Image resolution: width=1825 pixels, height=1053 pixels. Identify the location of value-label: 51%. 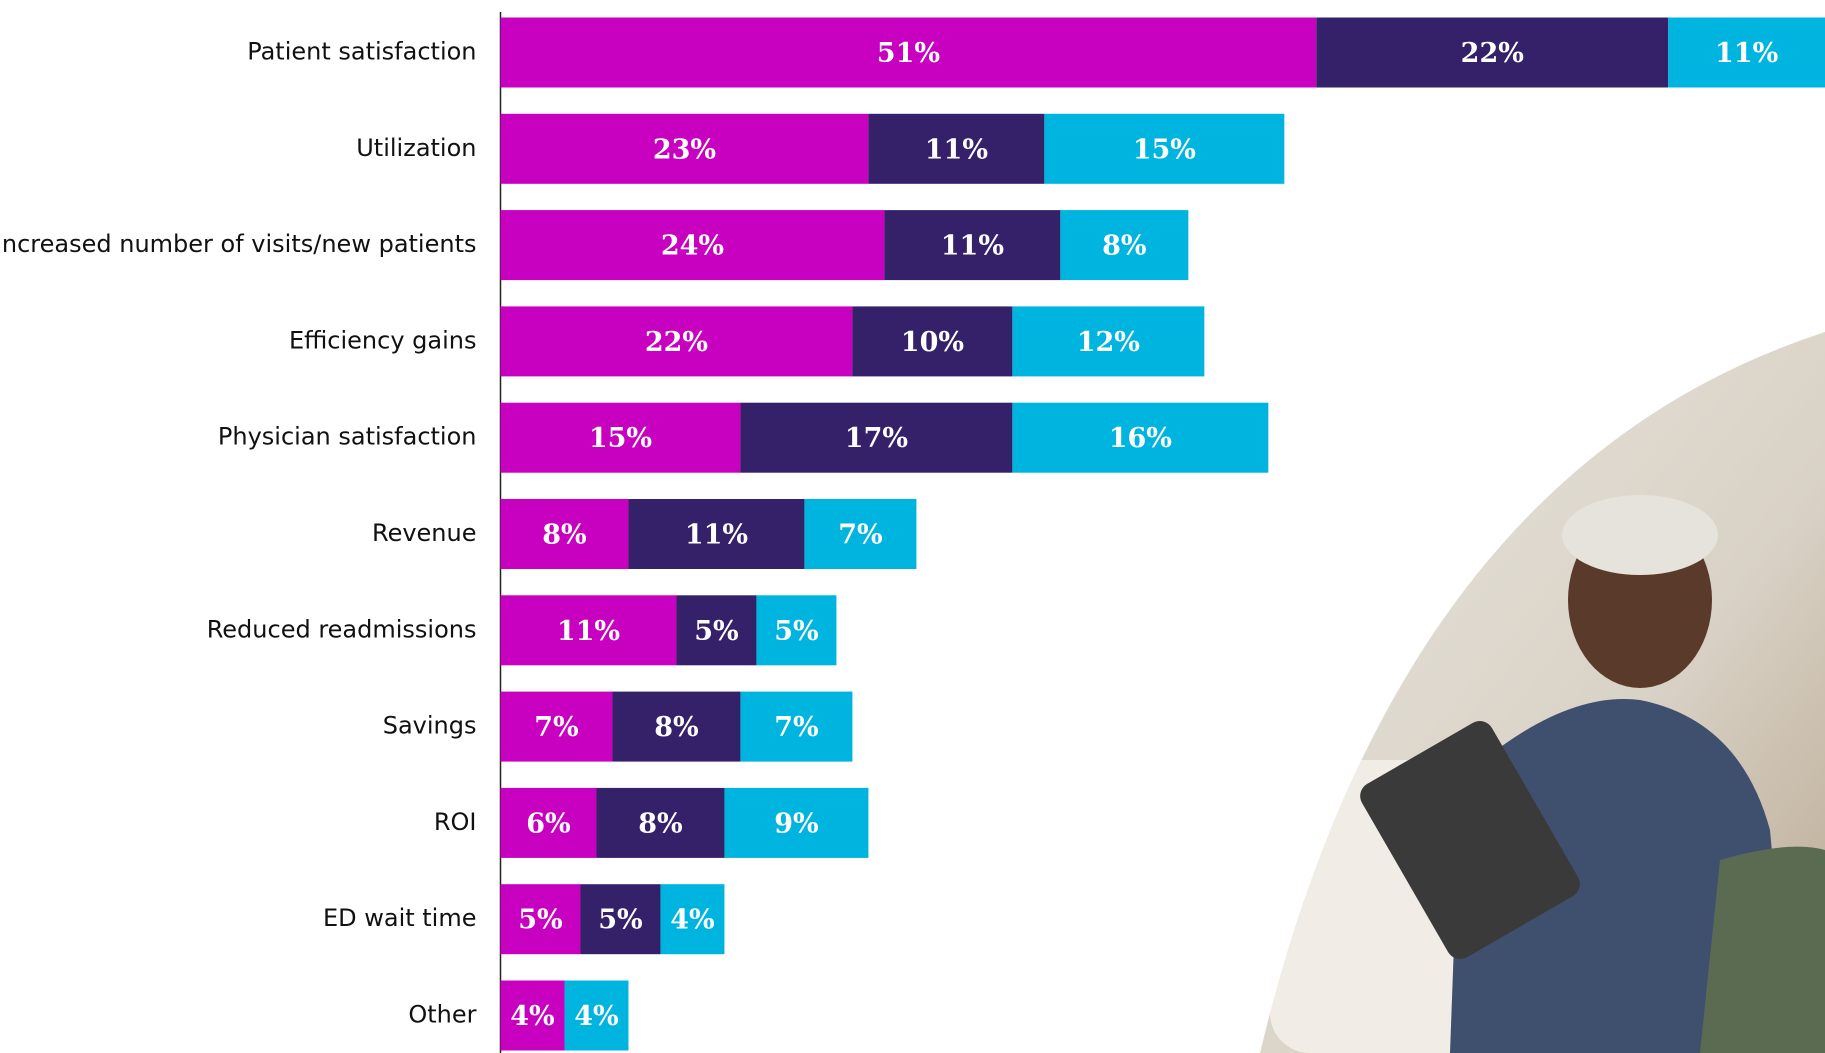
(908, 53).